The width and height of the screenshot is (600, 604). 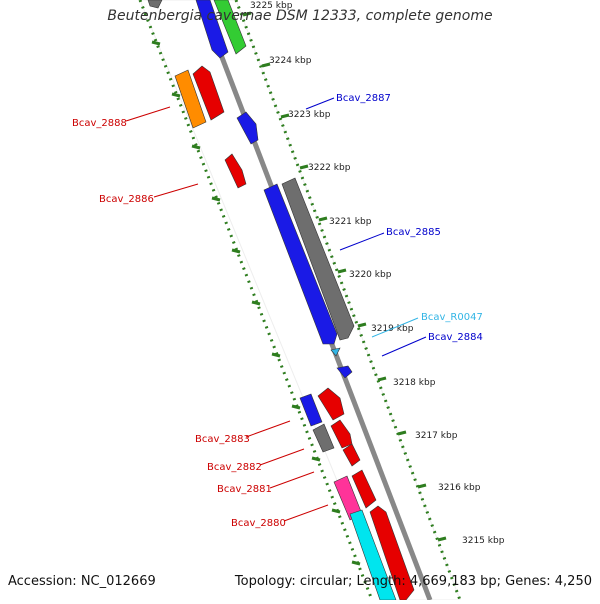 I want to click on scale-label: 3215 kbp, so click(x=483, y=541).